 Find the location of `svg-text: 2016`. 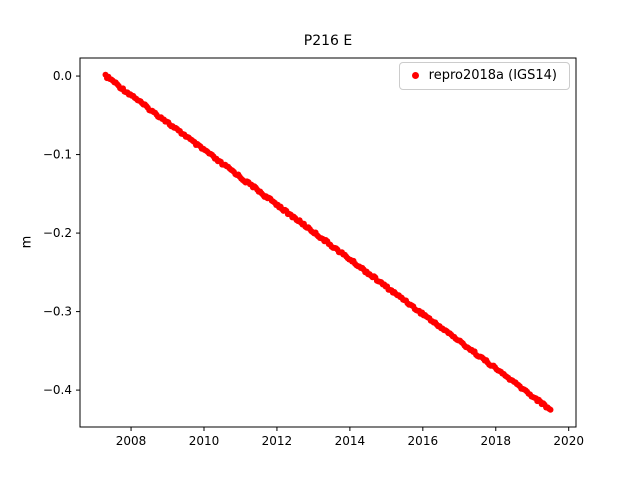

svg-text: 2016 is located at coordinates (423, 441).